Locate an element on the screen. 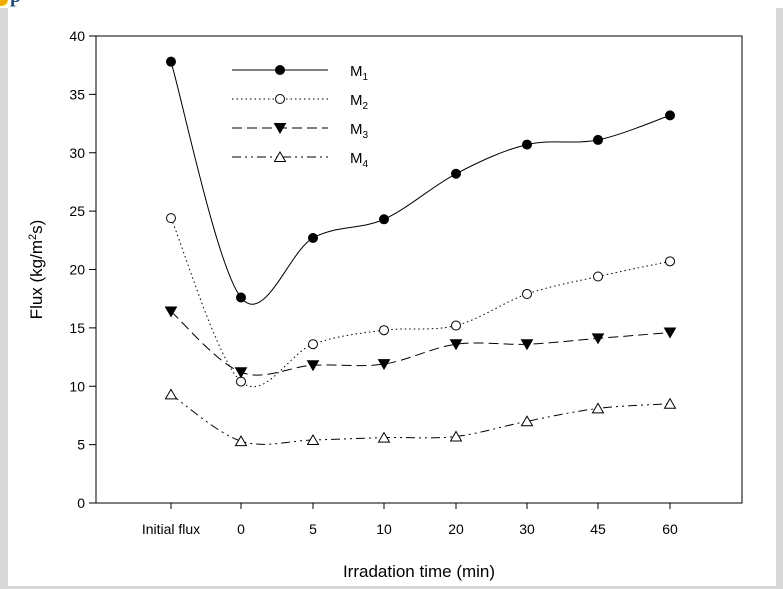  y-tick-label: 20 is located at coordinates (77, 270).